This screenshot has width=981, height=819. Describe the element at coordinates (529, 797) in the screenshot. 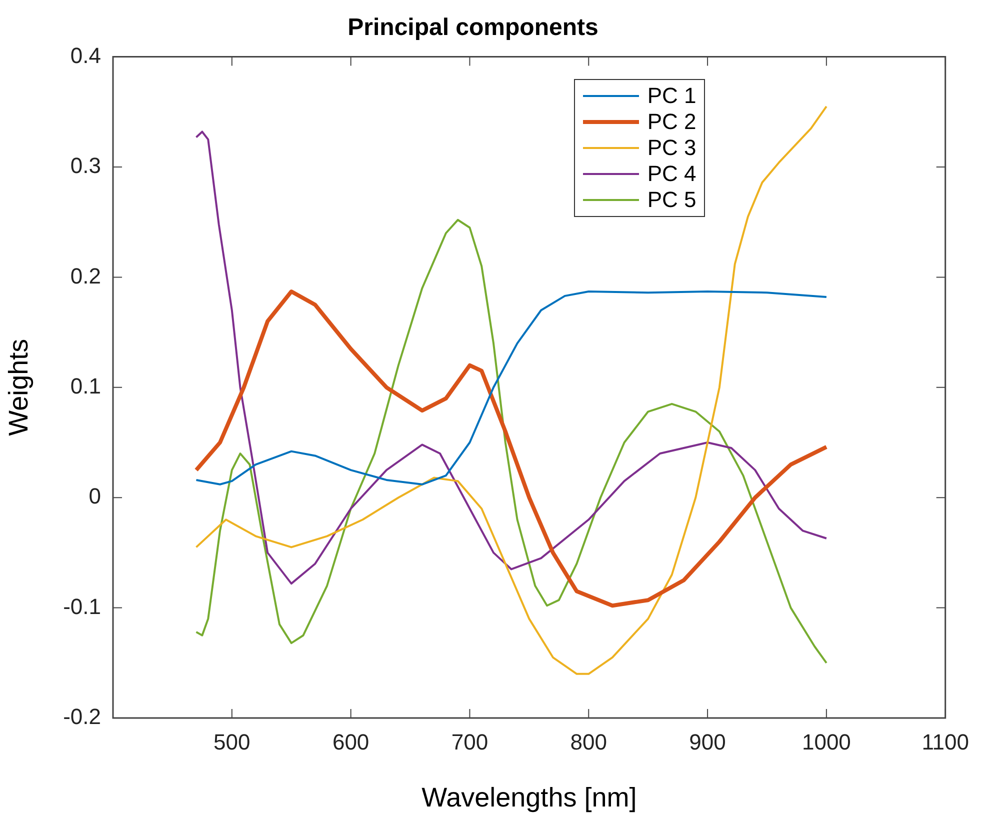

I see `x-axis-title: Wavelengths [nm]` at that location.